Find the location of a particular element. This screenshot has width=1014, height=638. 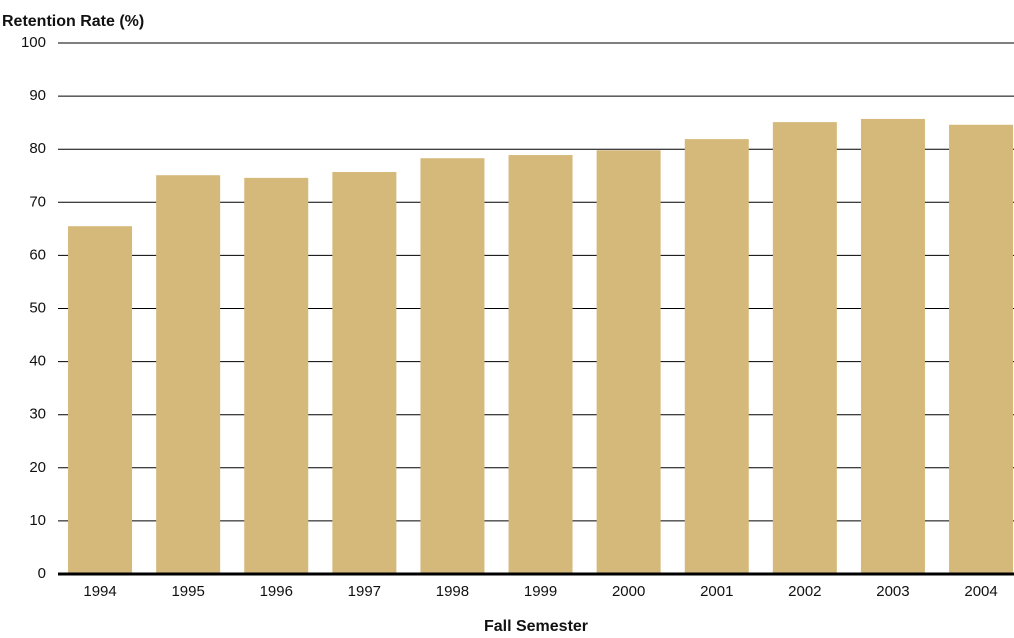

y-tick-label: 70 is located at coordinates (37, 201).